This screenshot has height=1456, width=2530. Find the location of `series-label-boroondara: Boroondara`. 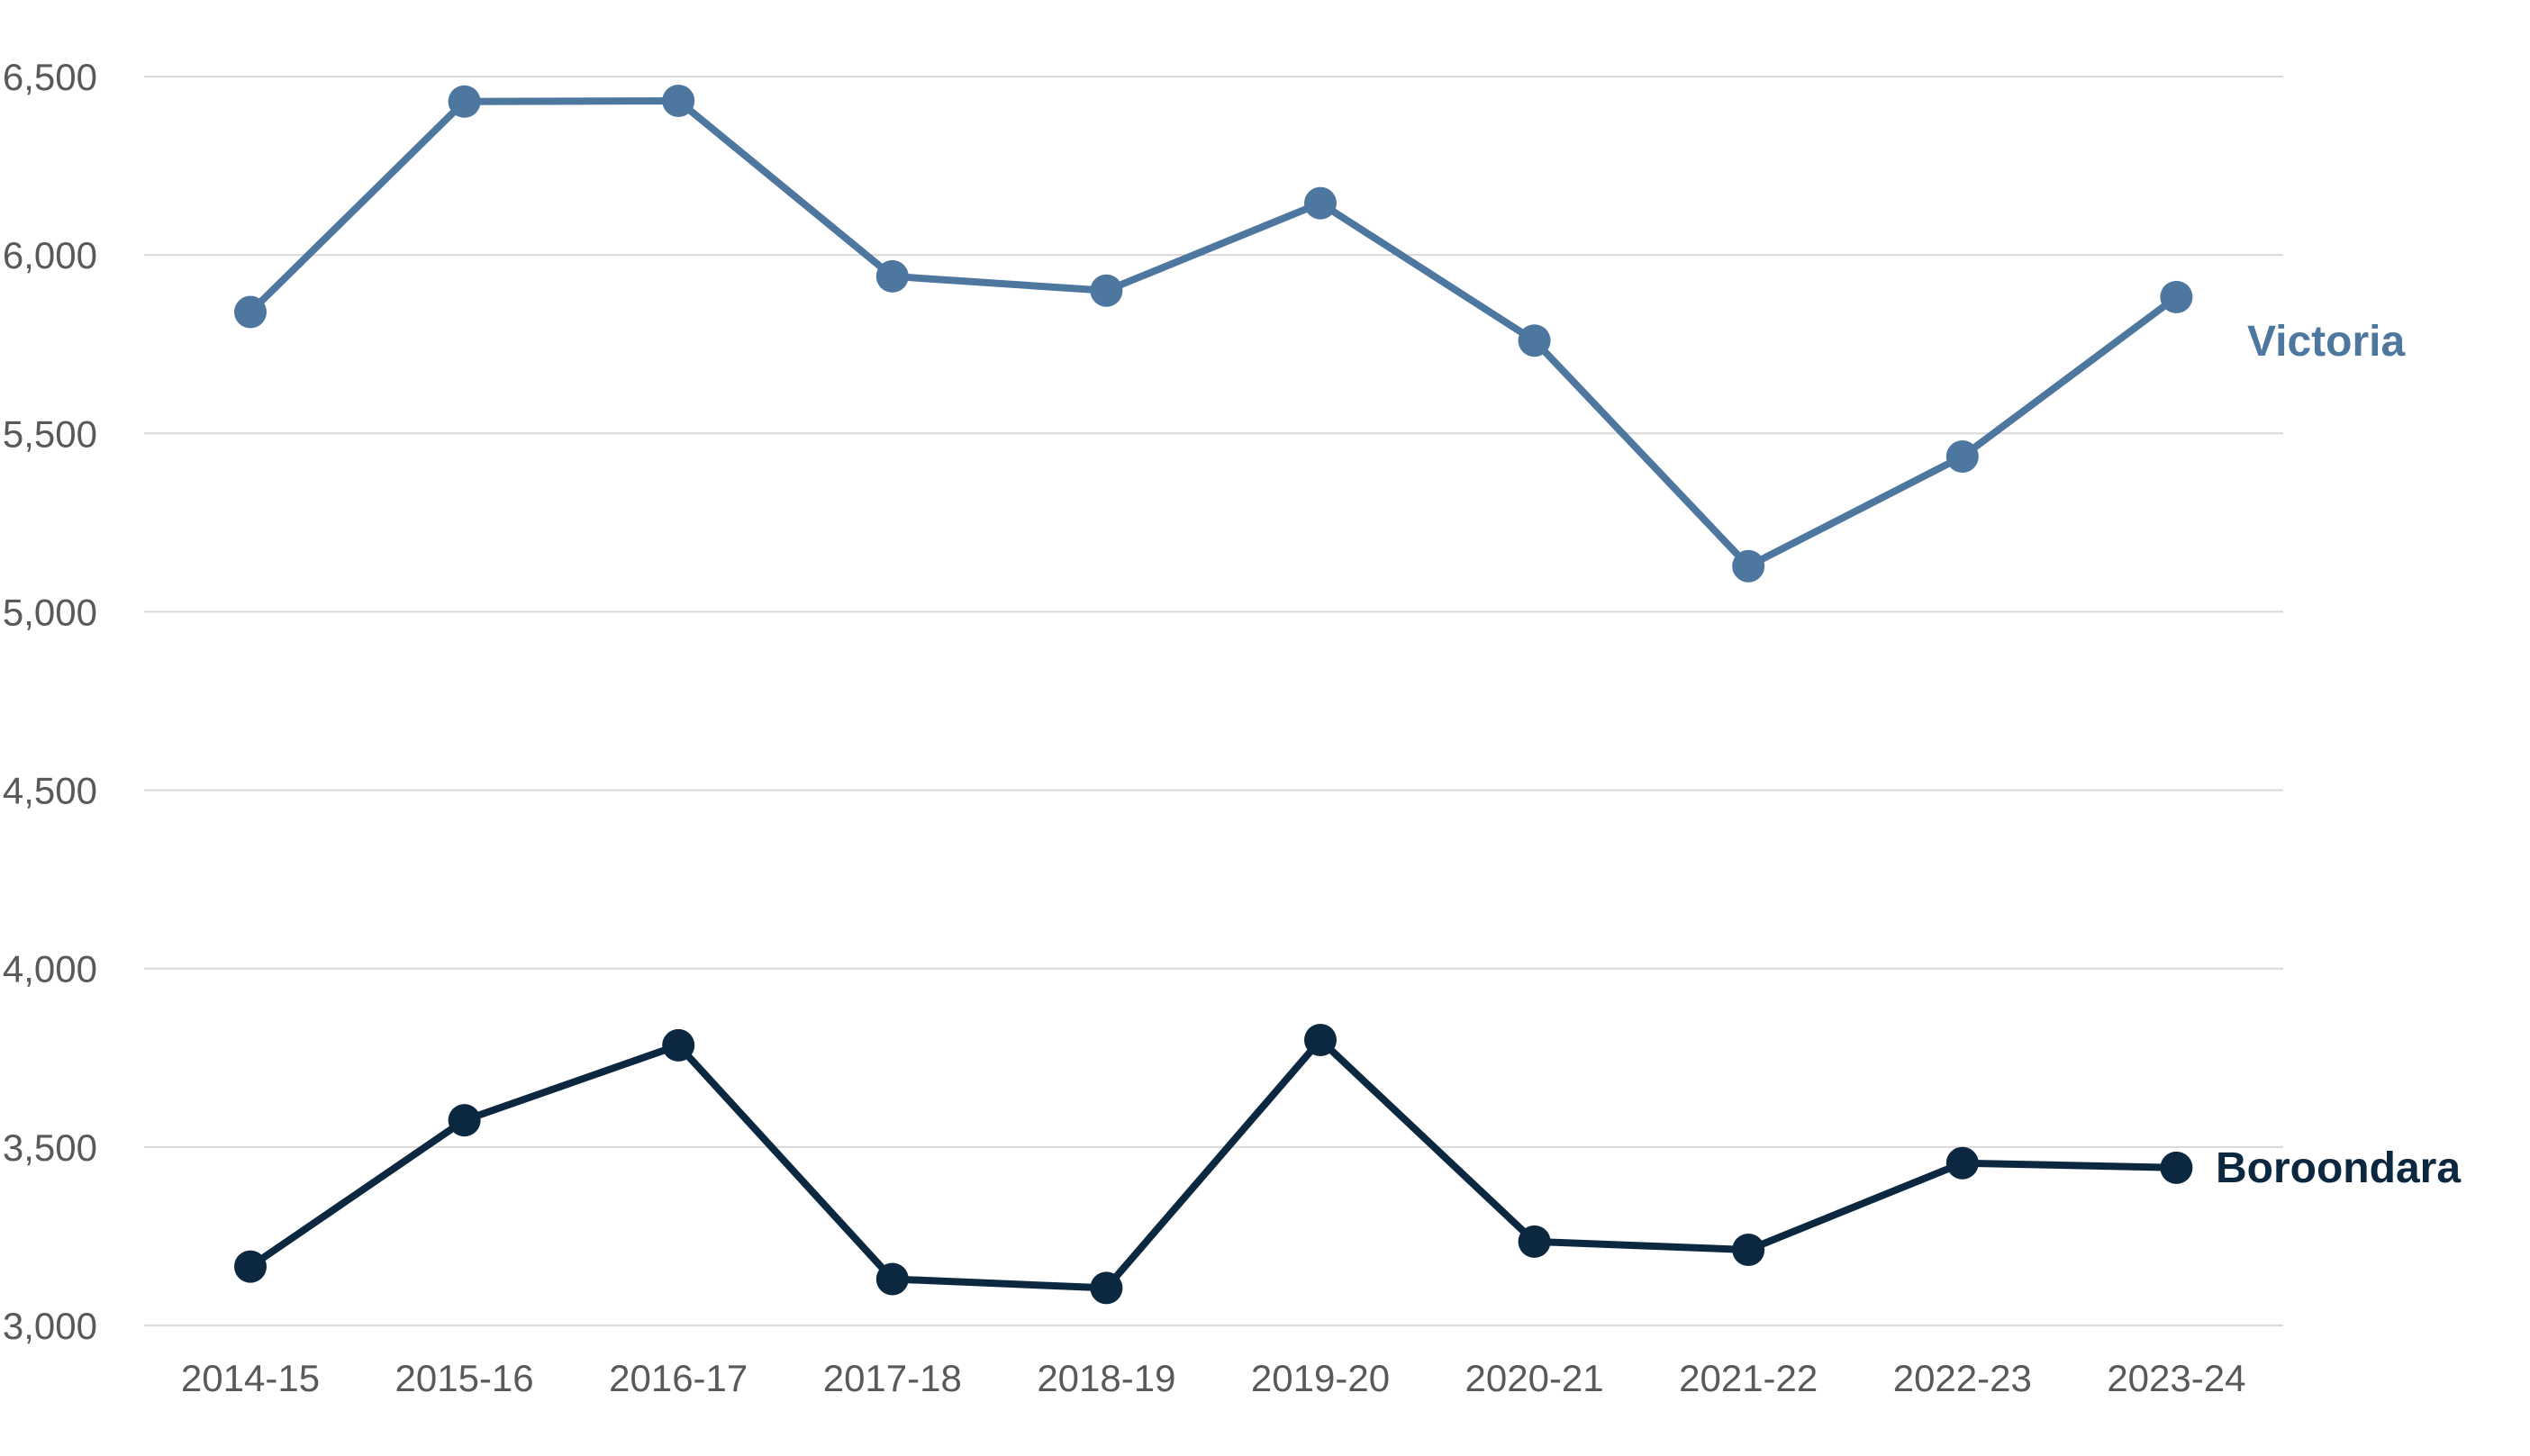

series-label-boroondara: Boroondara is located at coordinates (2338, 1168).